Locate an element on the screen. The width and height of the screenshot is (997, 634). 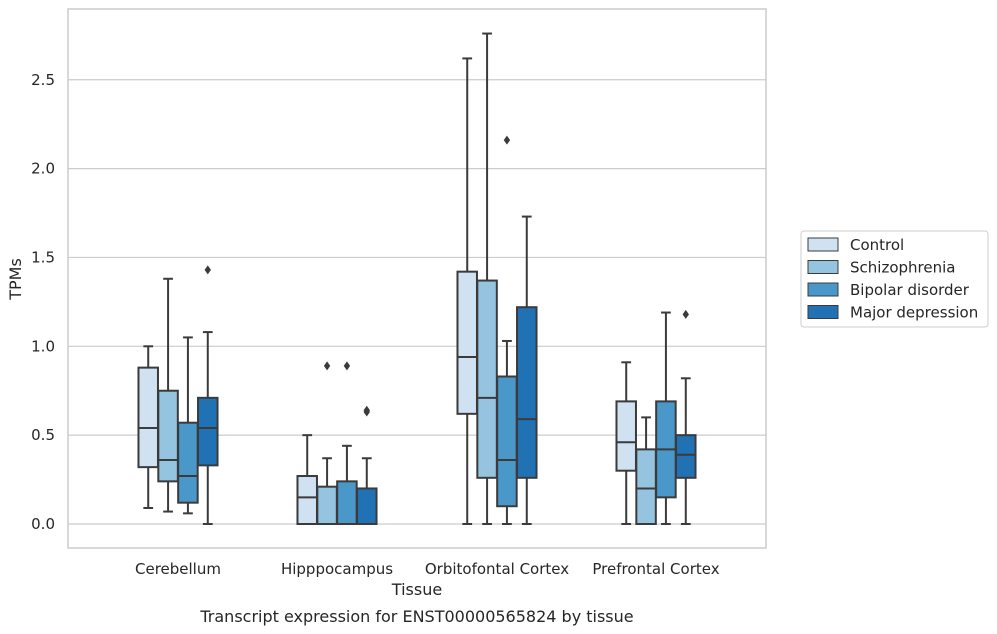
y-tick-labels: 0.0 0.5 1.0 1.5 2.0 2.5 is located at coordinates (43, 302).